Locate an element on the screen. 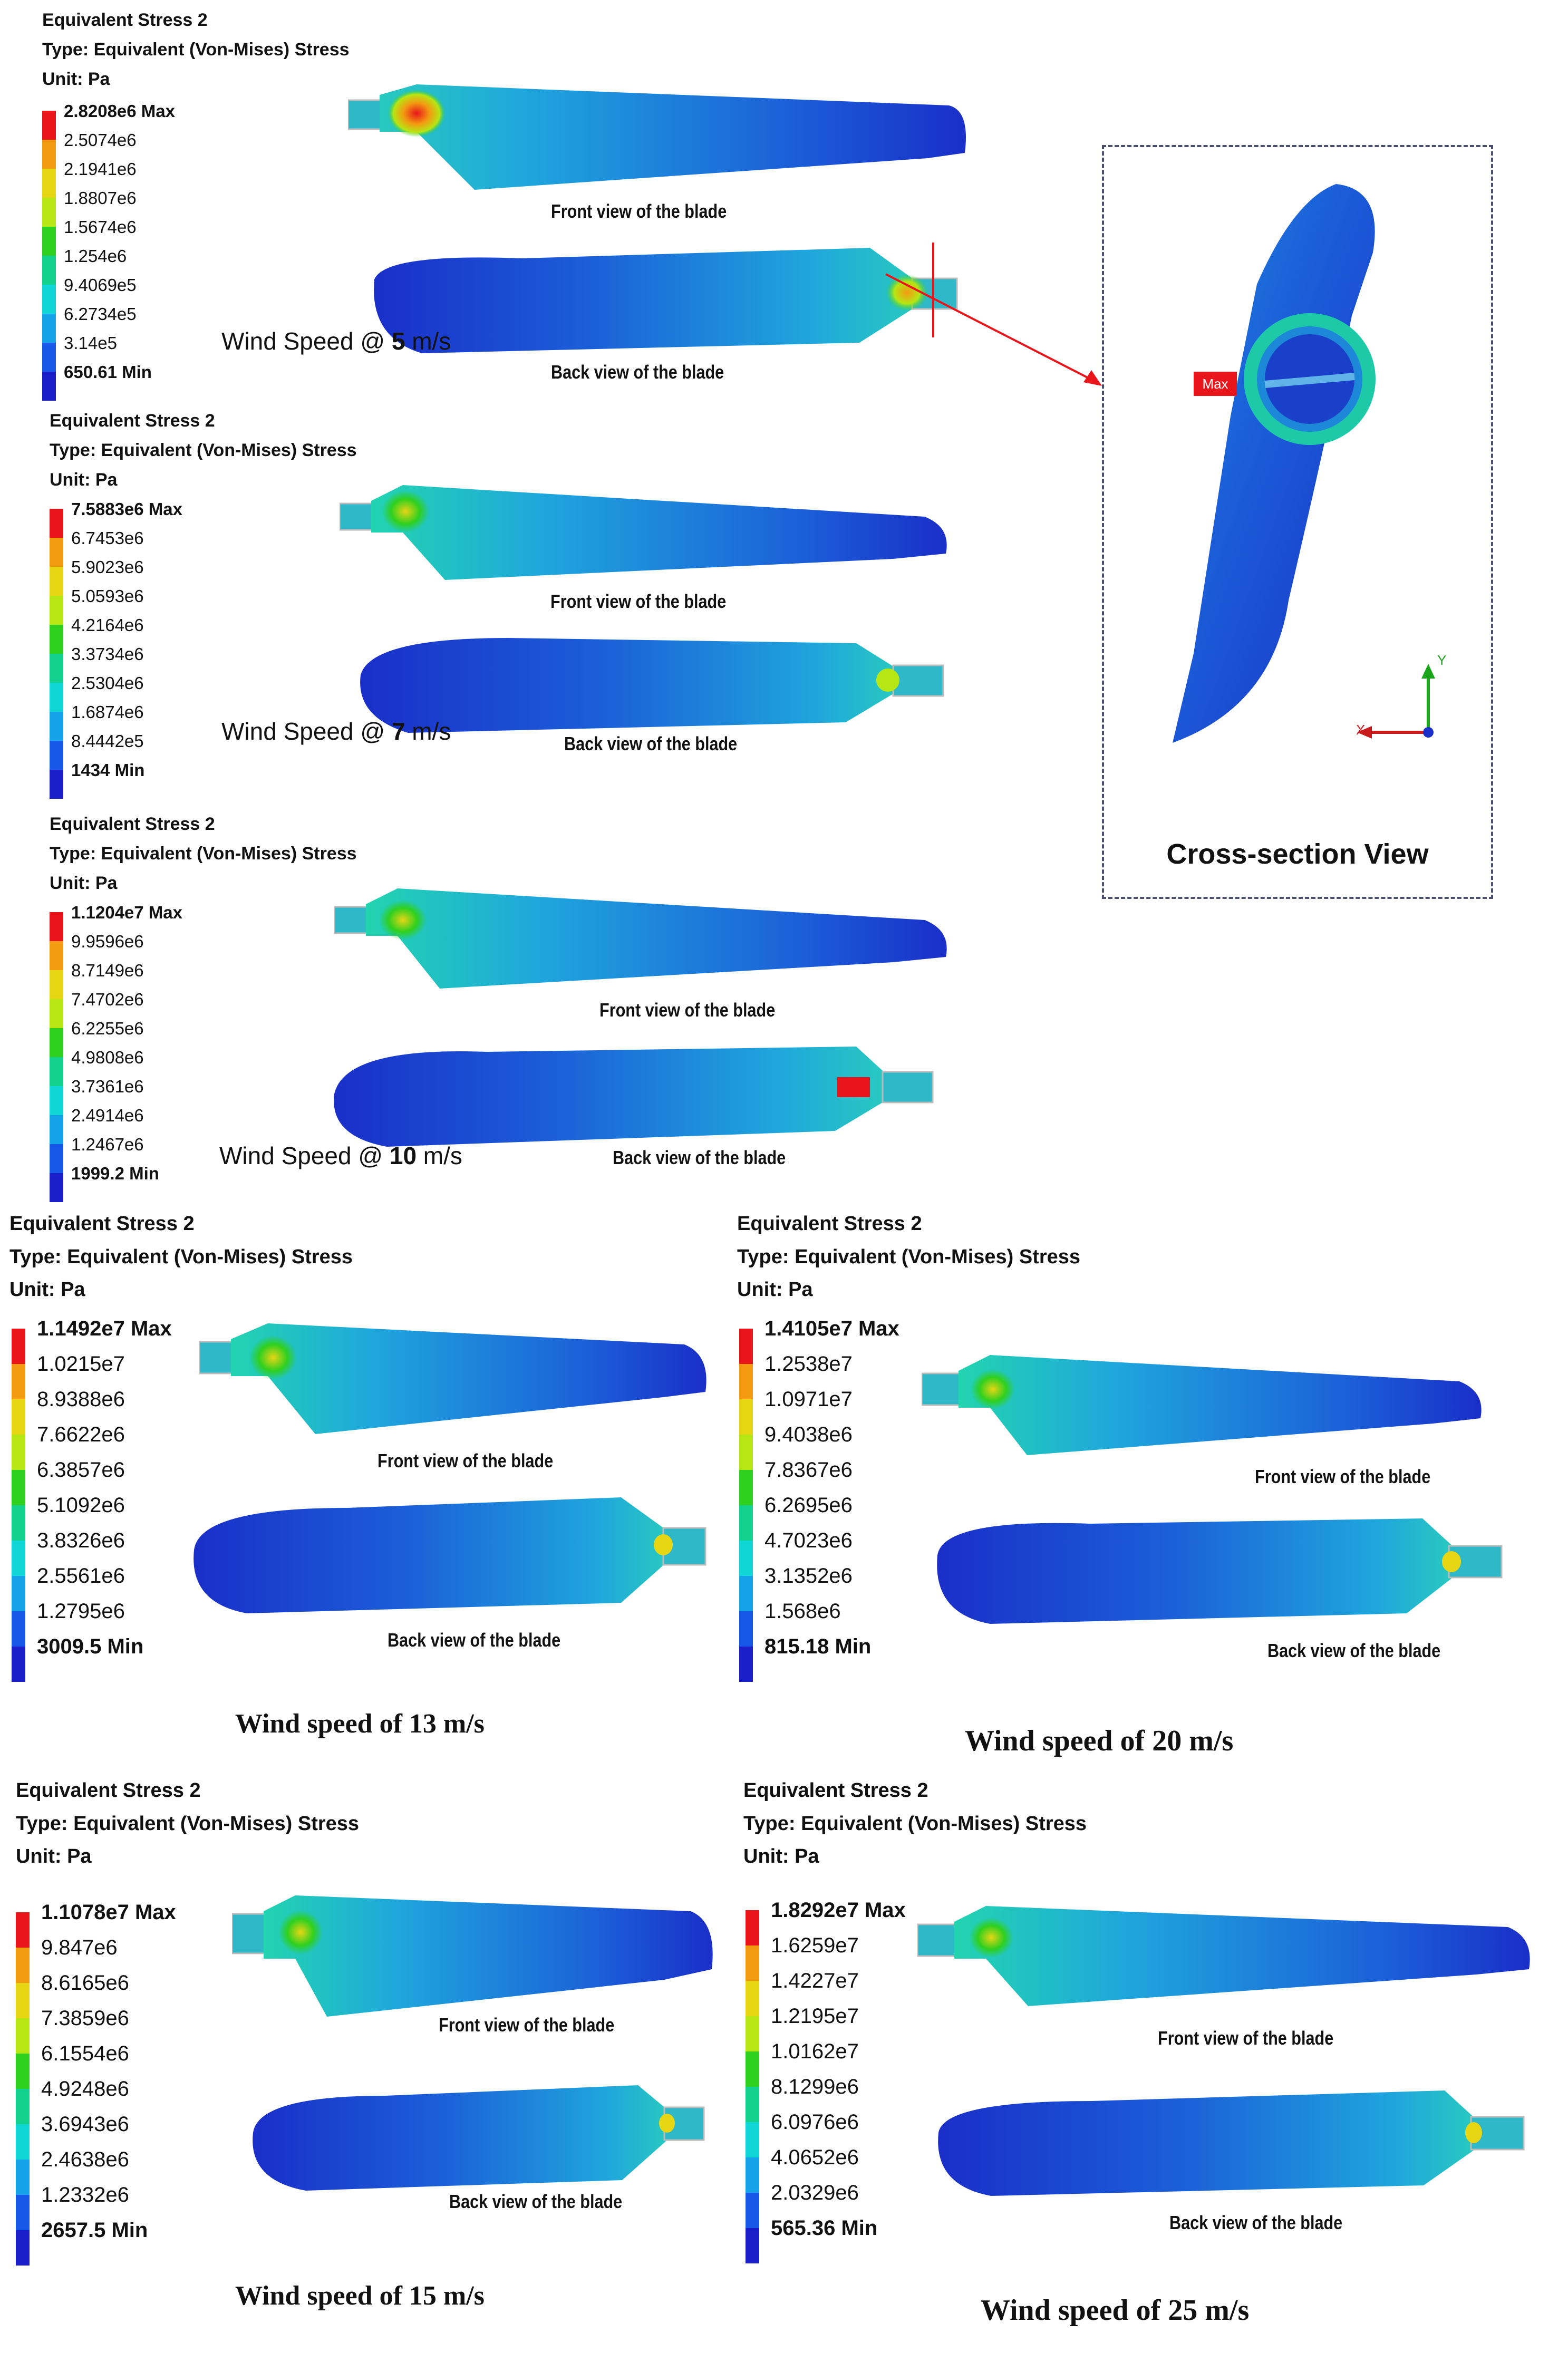 This screenshot has height=2362, width=1568. wind-speed-label: Wind Speed @ 10 m/s is located at coordinates (340, 1155).